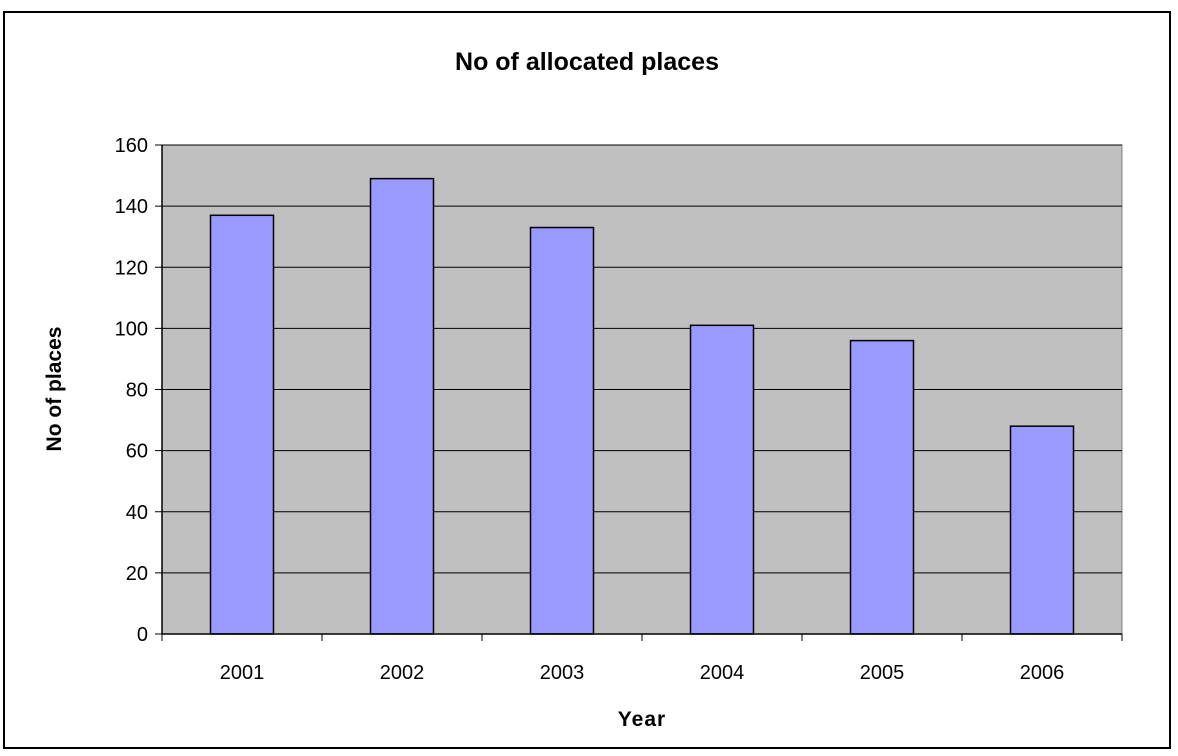 The height and width of the screenshot is (756, 1178). I want to click on y-tick-label: 140, so click(131, 207).